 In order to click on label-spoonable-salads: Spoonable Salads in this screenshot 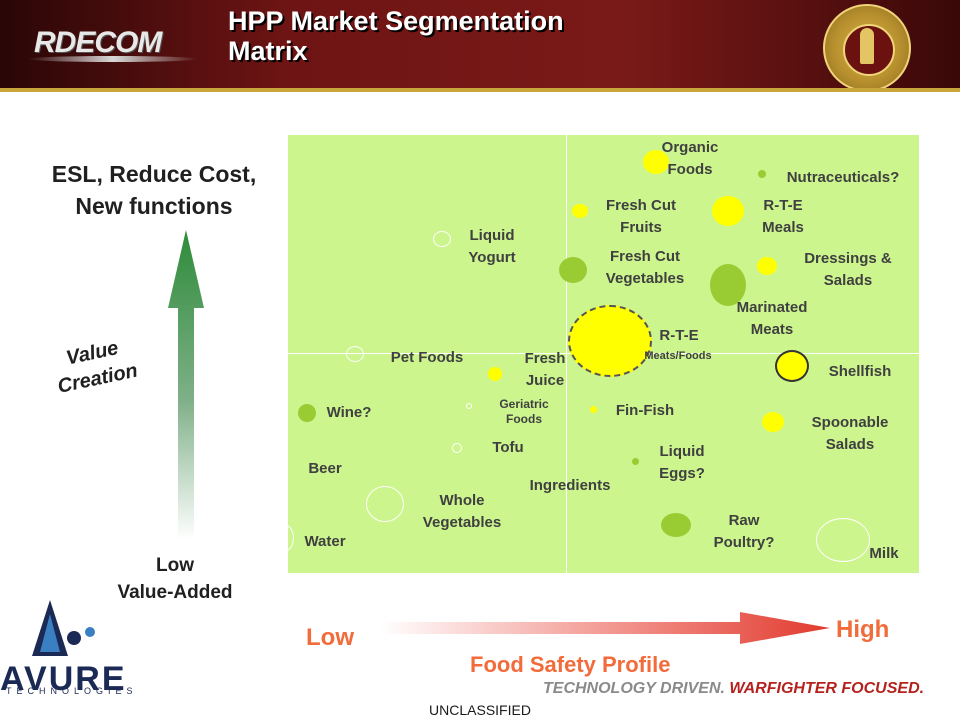, I will do `click(850, 434)`.